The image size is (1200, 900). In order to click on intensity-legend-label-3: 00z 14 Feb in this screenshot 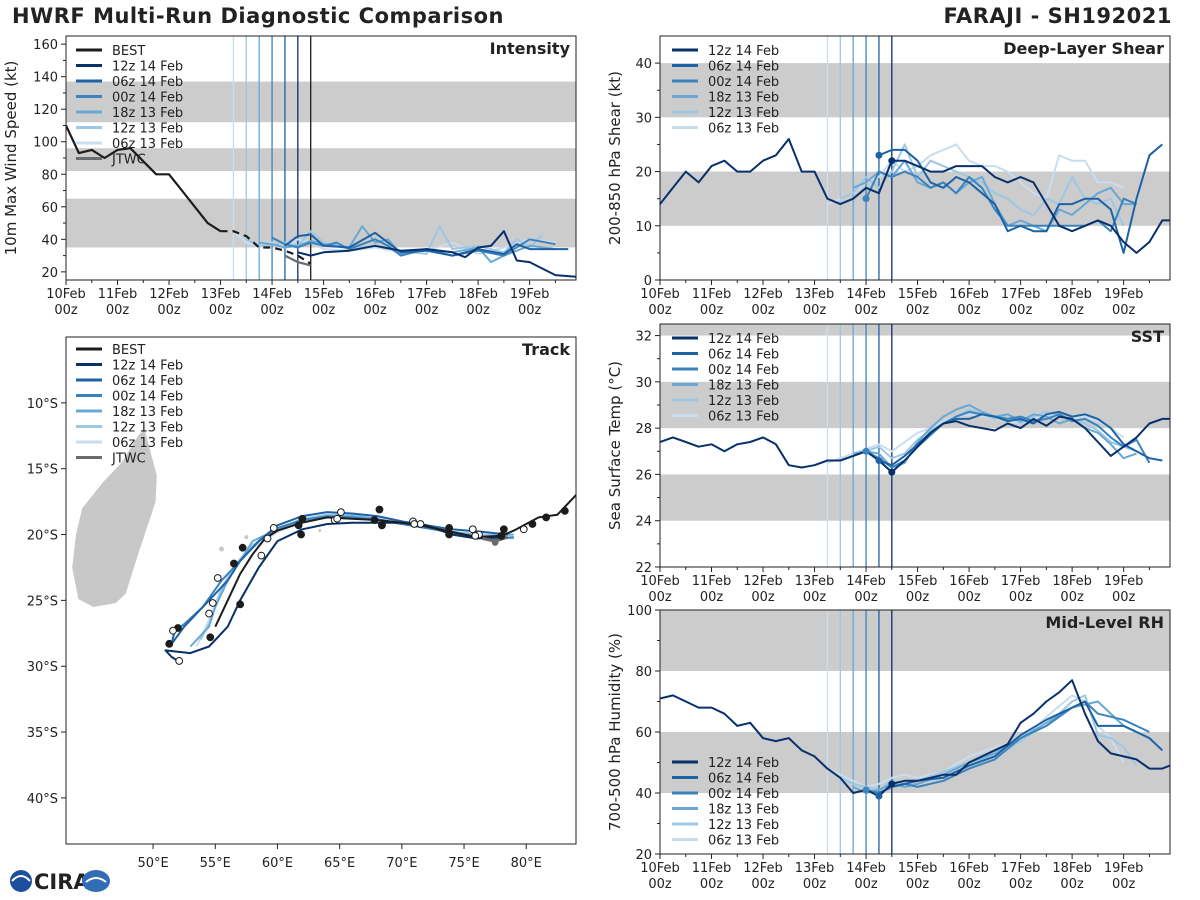, I will do `click(147, 98)`.